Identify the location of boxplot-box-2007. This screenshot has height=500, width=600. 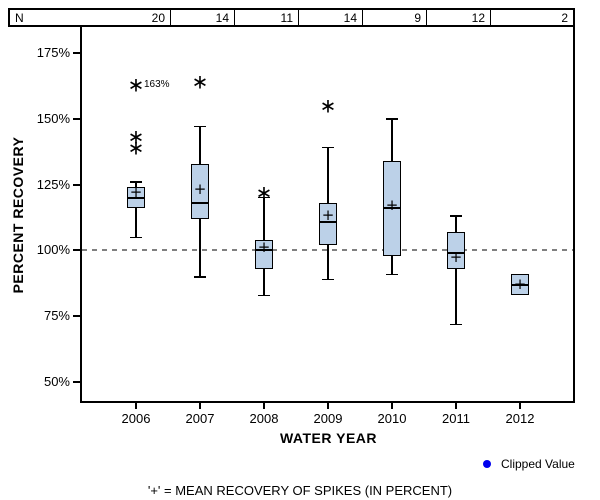
(200, 191).